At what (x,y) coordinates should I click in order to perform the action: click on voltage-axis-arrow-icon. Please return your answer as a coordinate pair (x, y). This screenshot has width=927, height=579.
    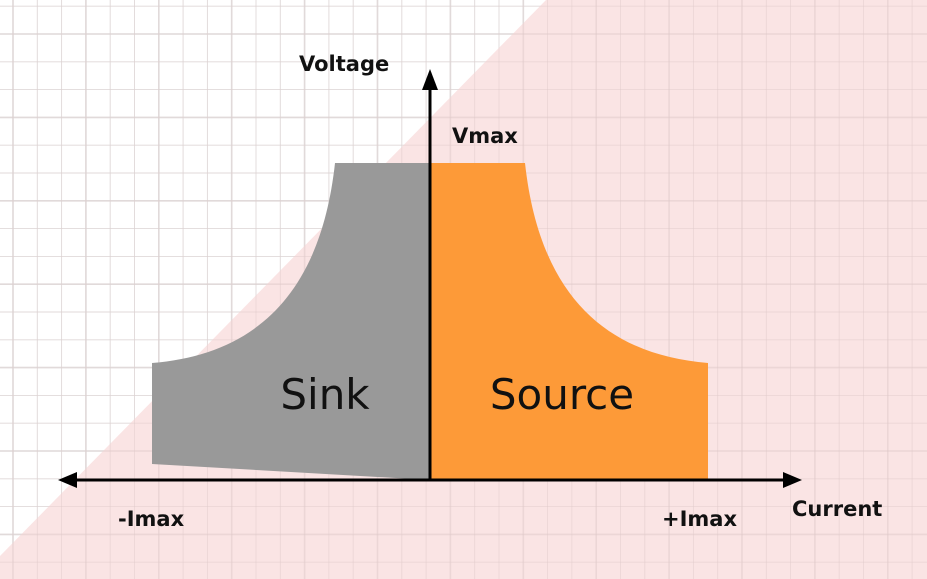
    Looking at the image, I should click on (430, 79).